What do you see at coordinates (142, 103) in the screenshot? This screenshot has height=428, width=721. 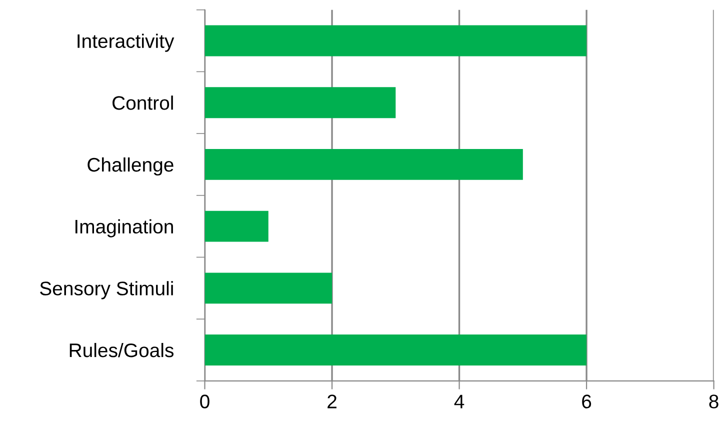 I see `y-tick-label: Control` at bounding box center [142, 103].